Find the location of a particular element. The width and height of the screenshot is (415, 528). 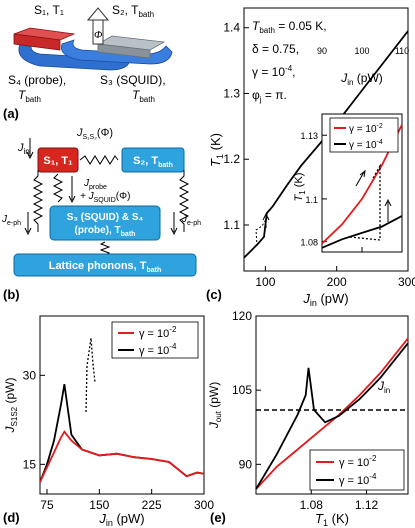

s2-label: S₂, Tbath is located at coordinates (133, 11).